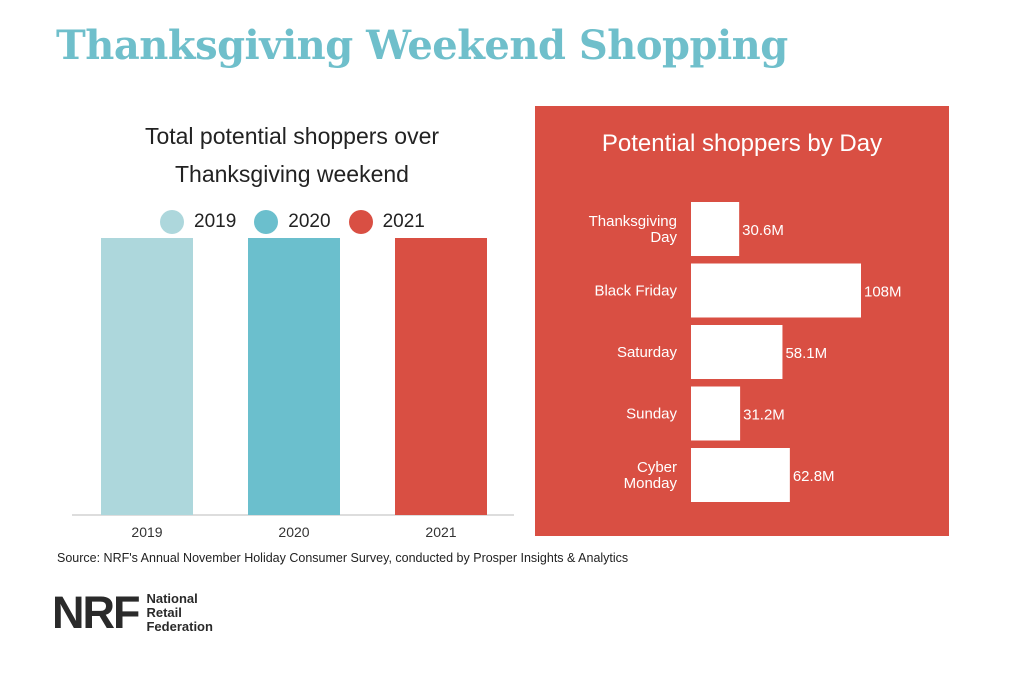  I want to click on legend-swatch-2021, so click(360, 222).